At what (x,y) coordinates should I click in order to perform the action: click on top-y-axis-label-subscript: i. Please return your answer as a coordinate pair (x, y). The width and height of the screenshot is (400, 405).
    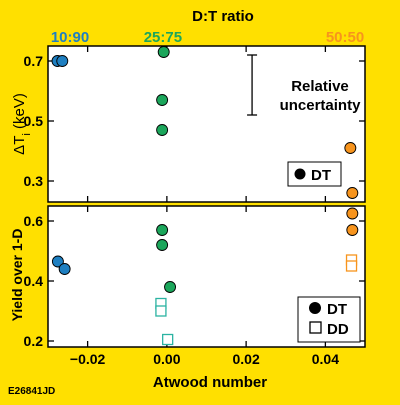
    Looking at the image, I should click on (27, 134).